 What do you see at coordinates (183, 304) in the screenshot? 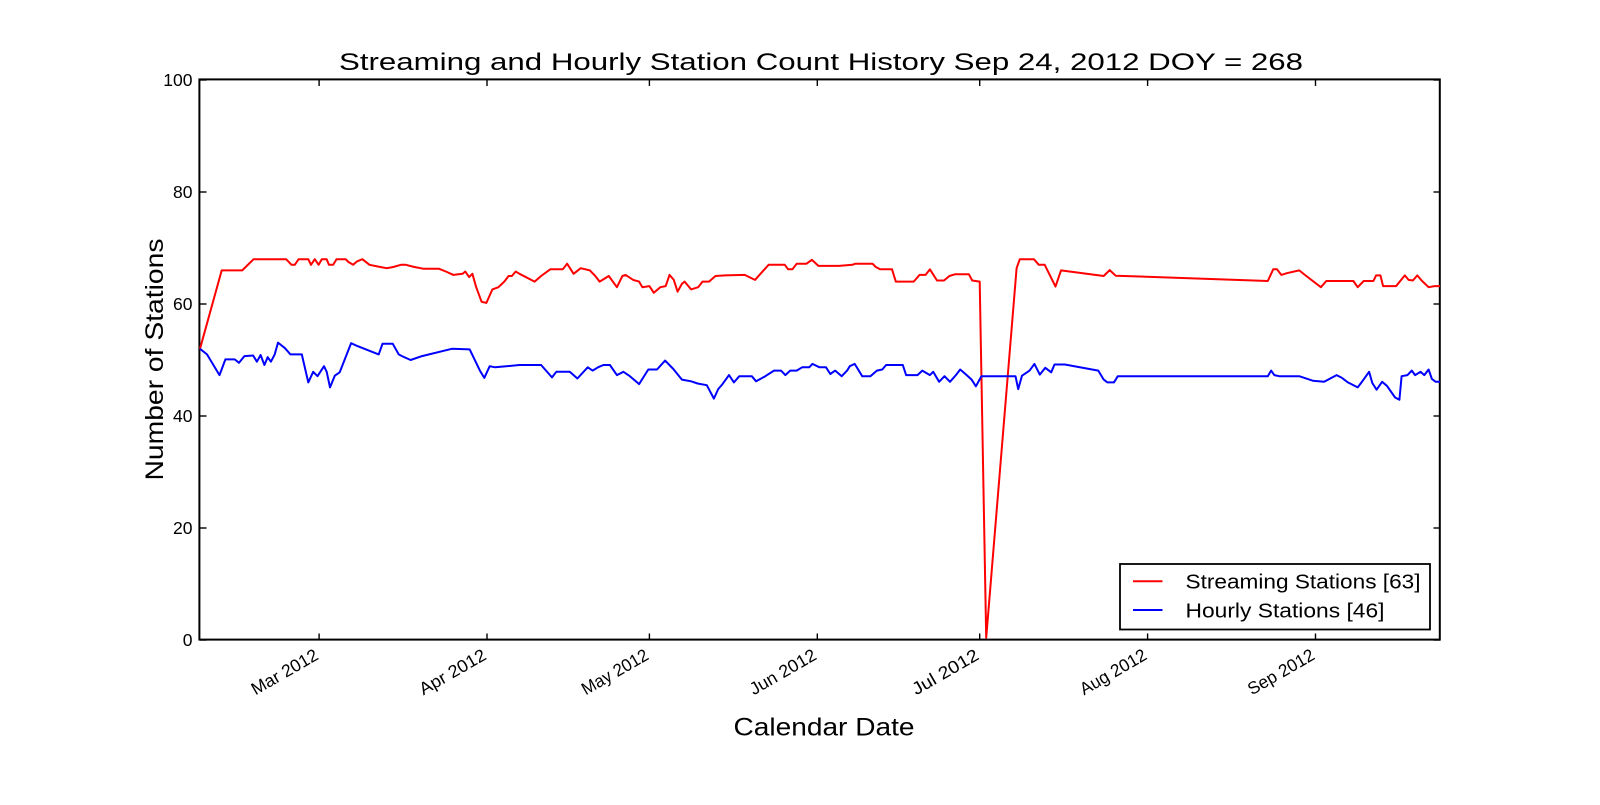
I see `svg-text: 60` at bounding box center [183, 304].